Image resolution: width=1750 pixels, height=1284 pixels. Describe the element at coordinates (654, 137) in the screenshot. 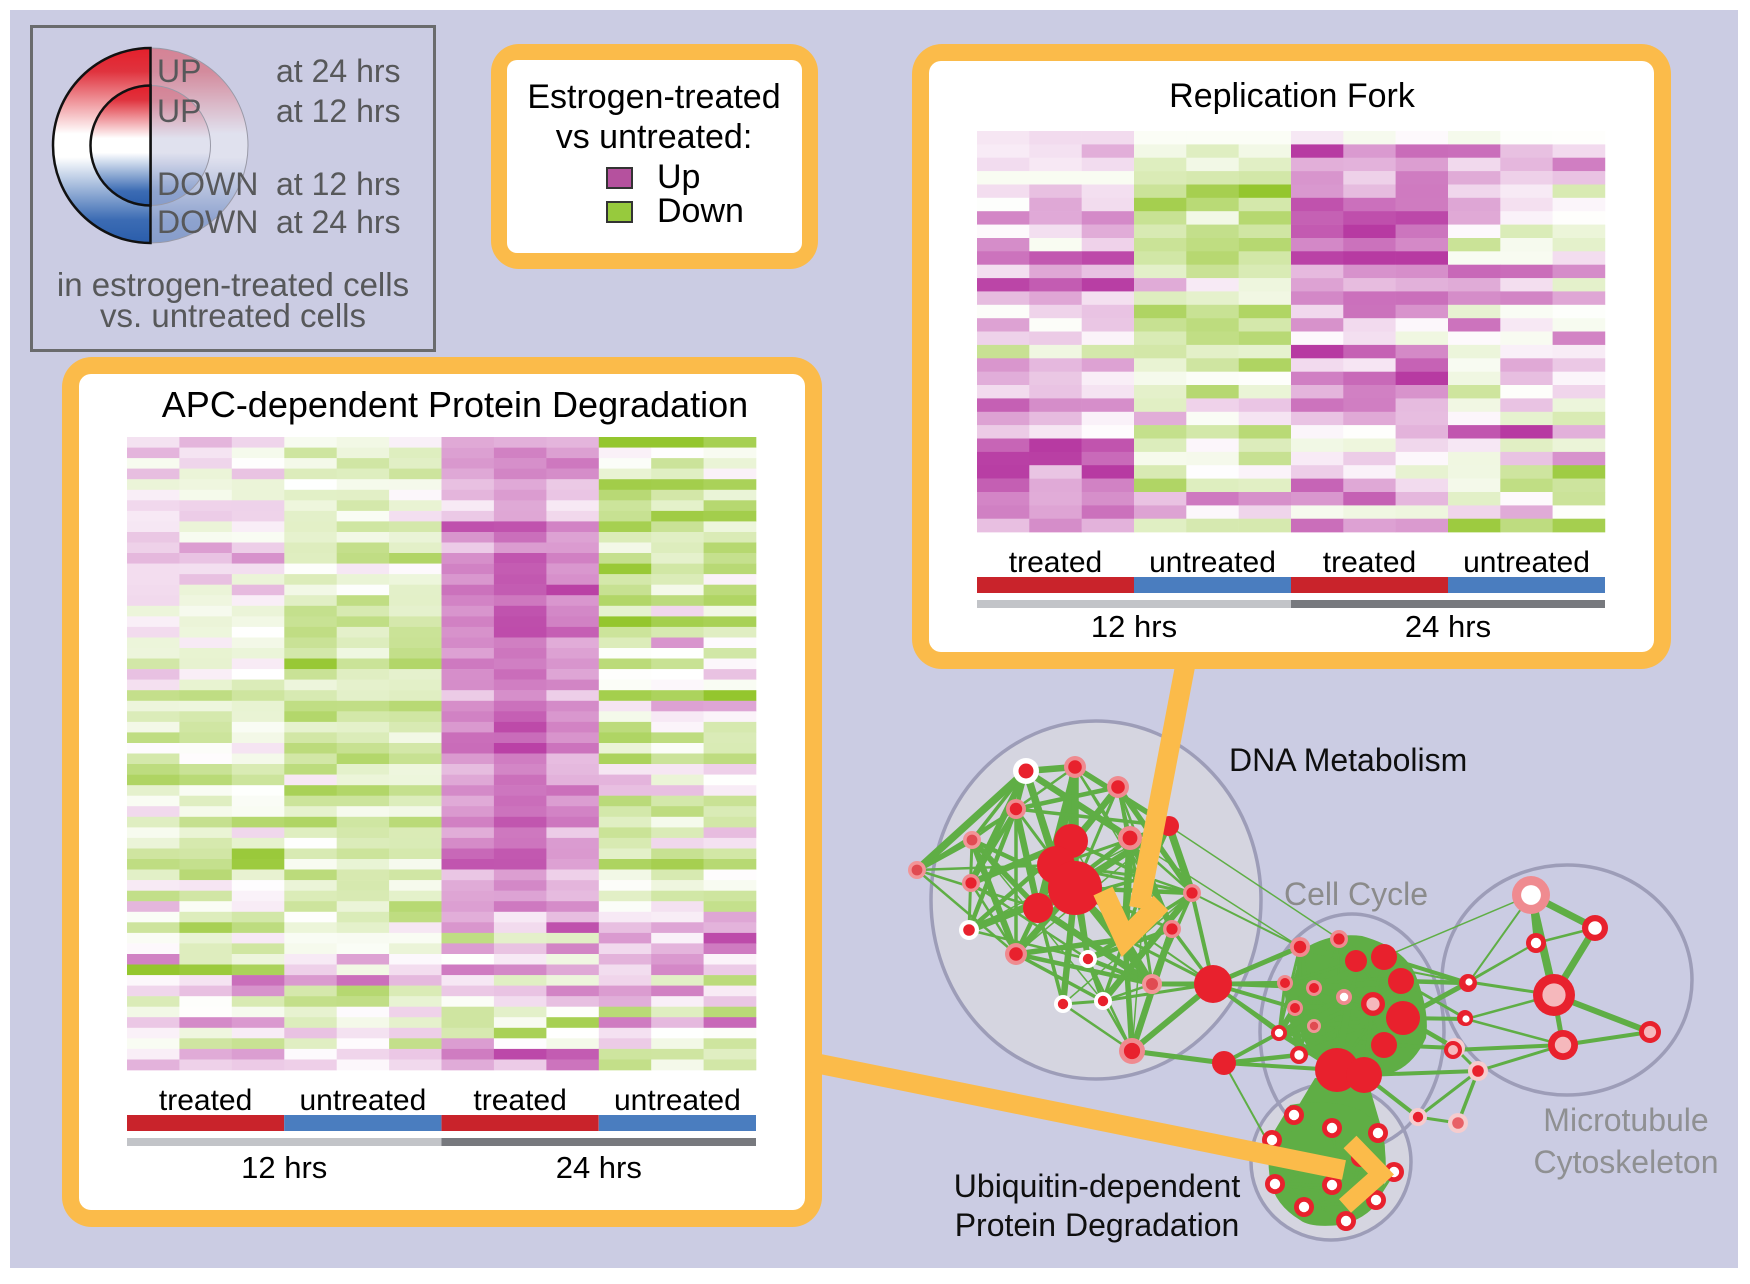

I see `svg-text: vs untreated:` at that location.